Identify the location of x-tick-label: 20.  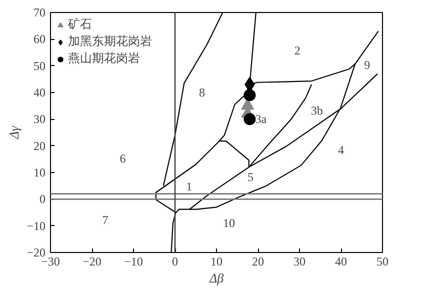
(258, 261).